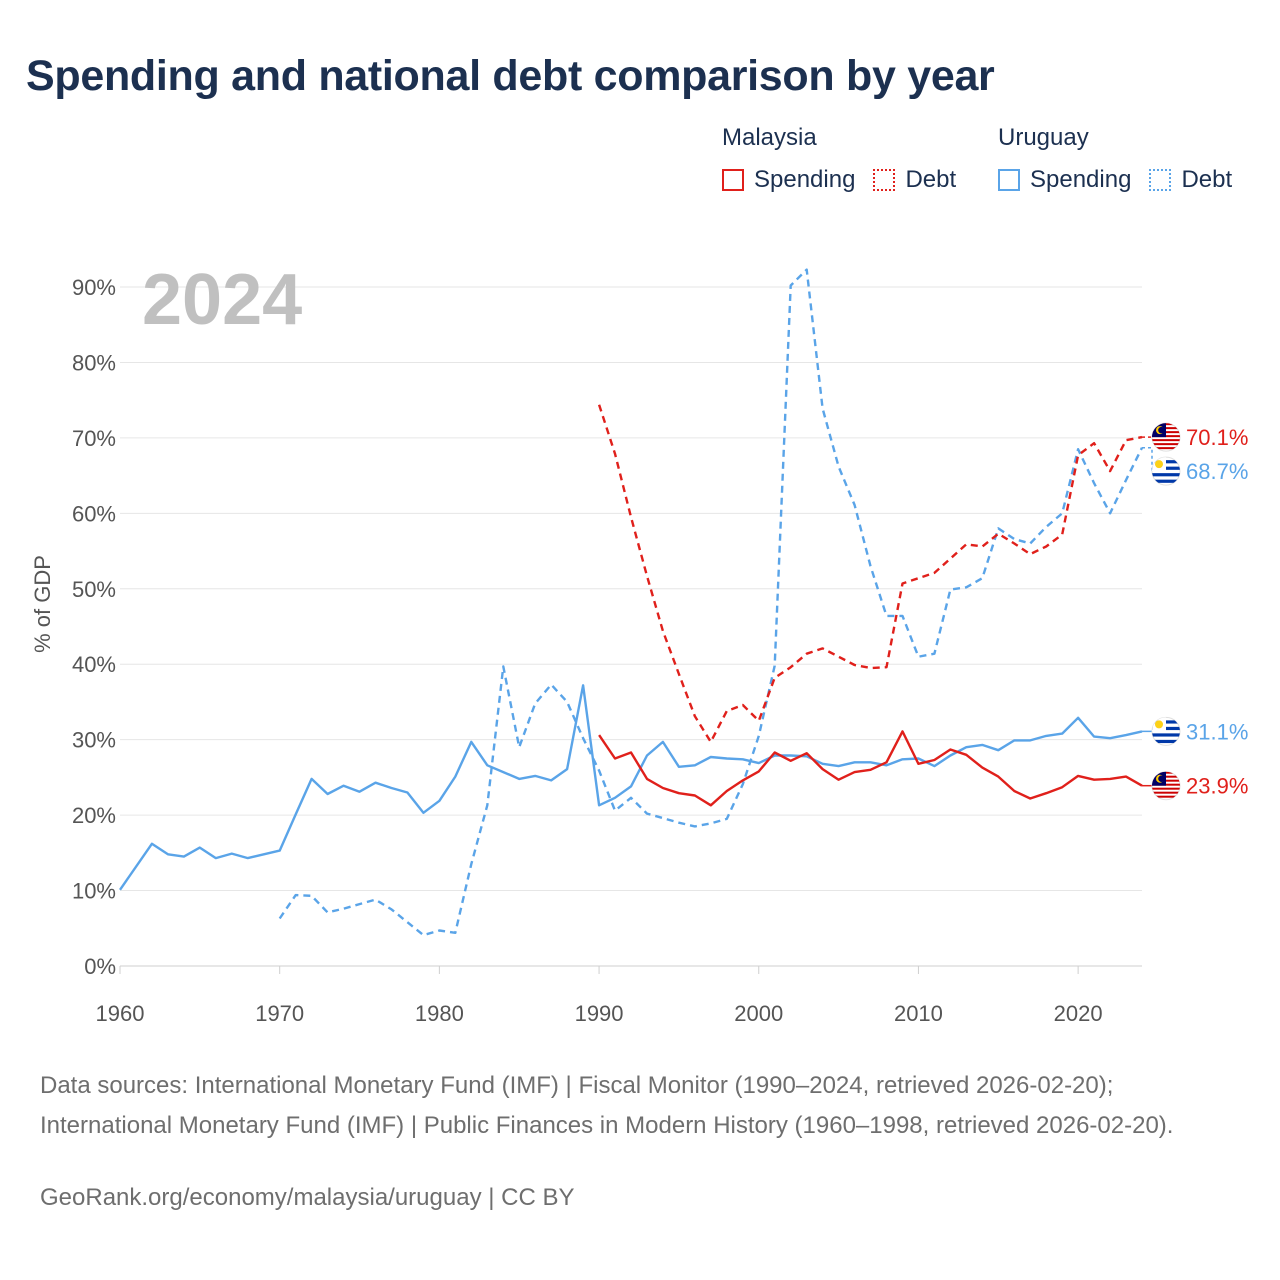 The height and width of the screenshot is (1280, 1280). Describe the element at coordinates (870, 768) in the screenshot. I see `series-line-malaysia-spending` at that location.